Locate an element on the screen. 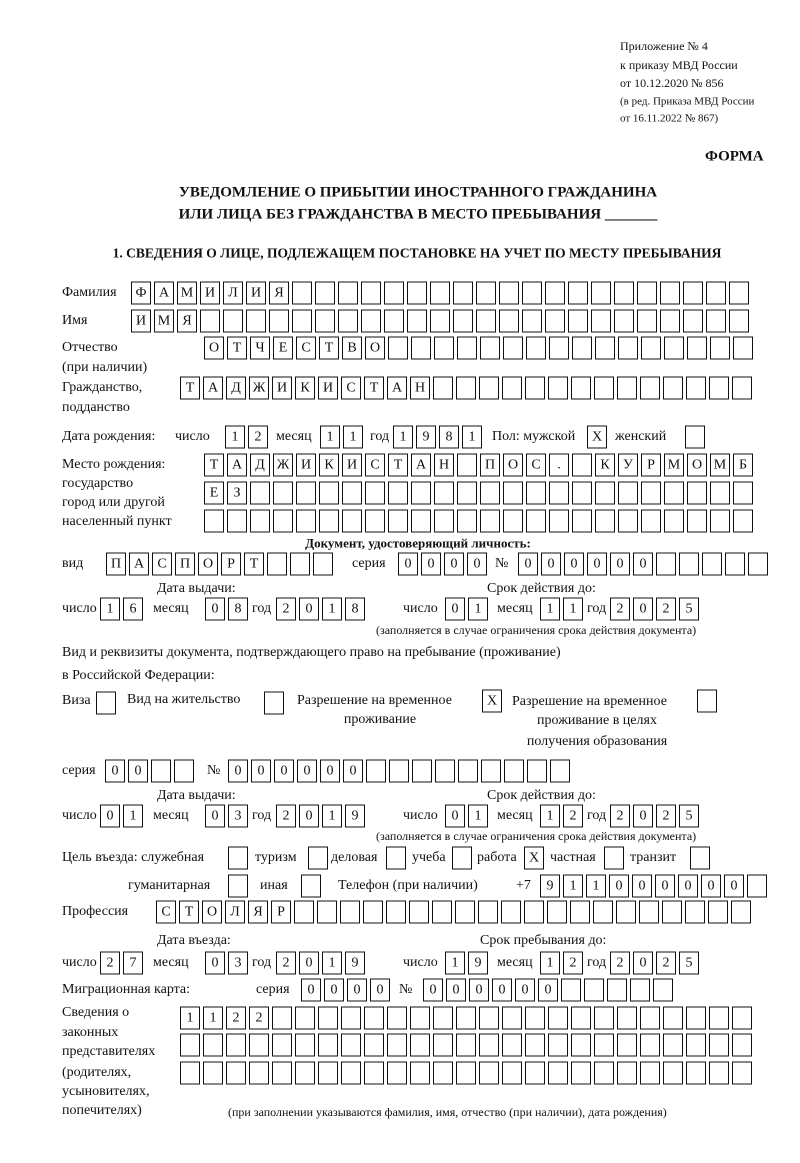 This screenshot has height=1163, width=800. char-cell: Ф is located at coordinates (141, 293).